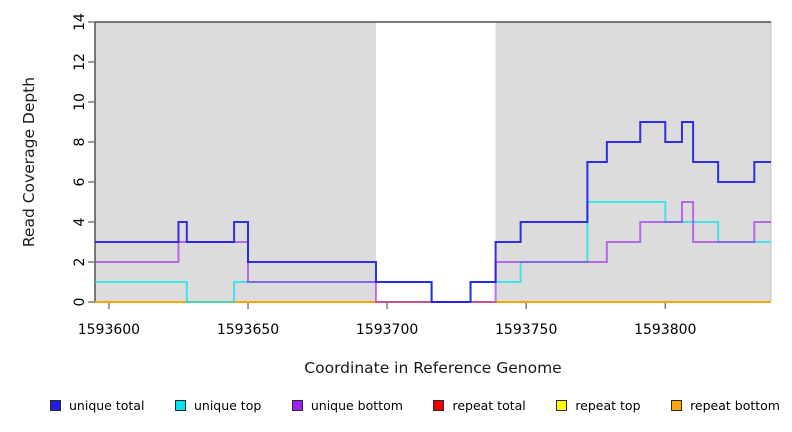  I want to click on legend-label: unique total, so click(107, 405).